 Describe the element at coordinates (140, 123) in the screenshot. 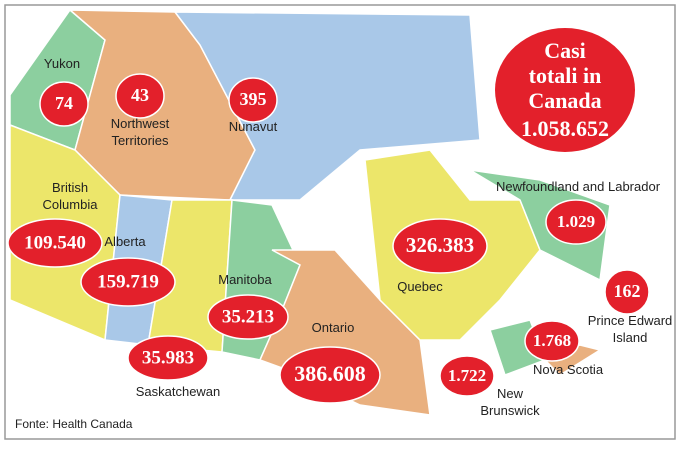

I see `region-label: Northwest` at that location.